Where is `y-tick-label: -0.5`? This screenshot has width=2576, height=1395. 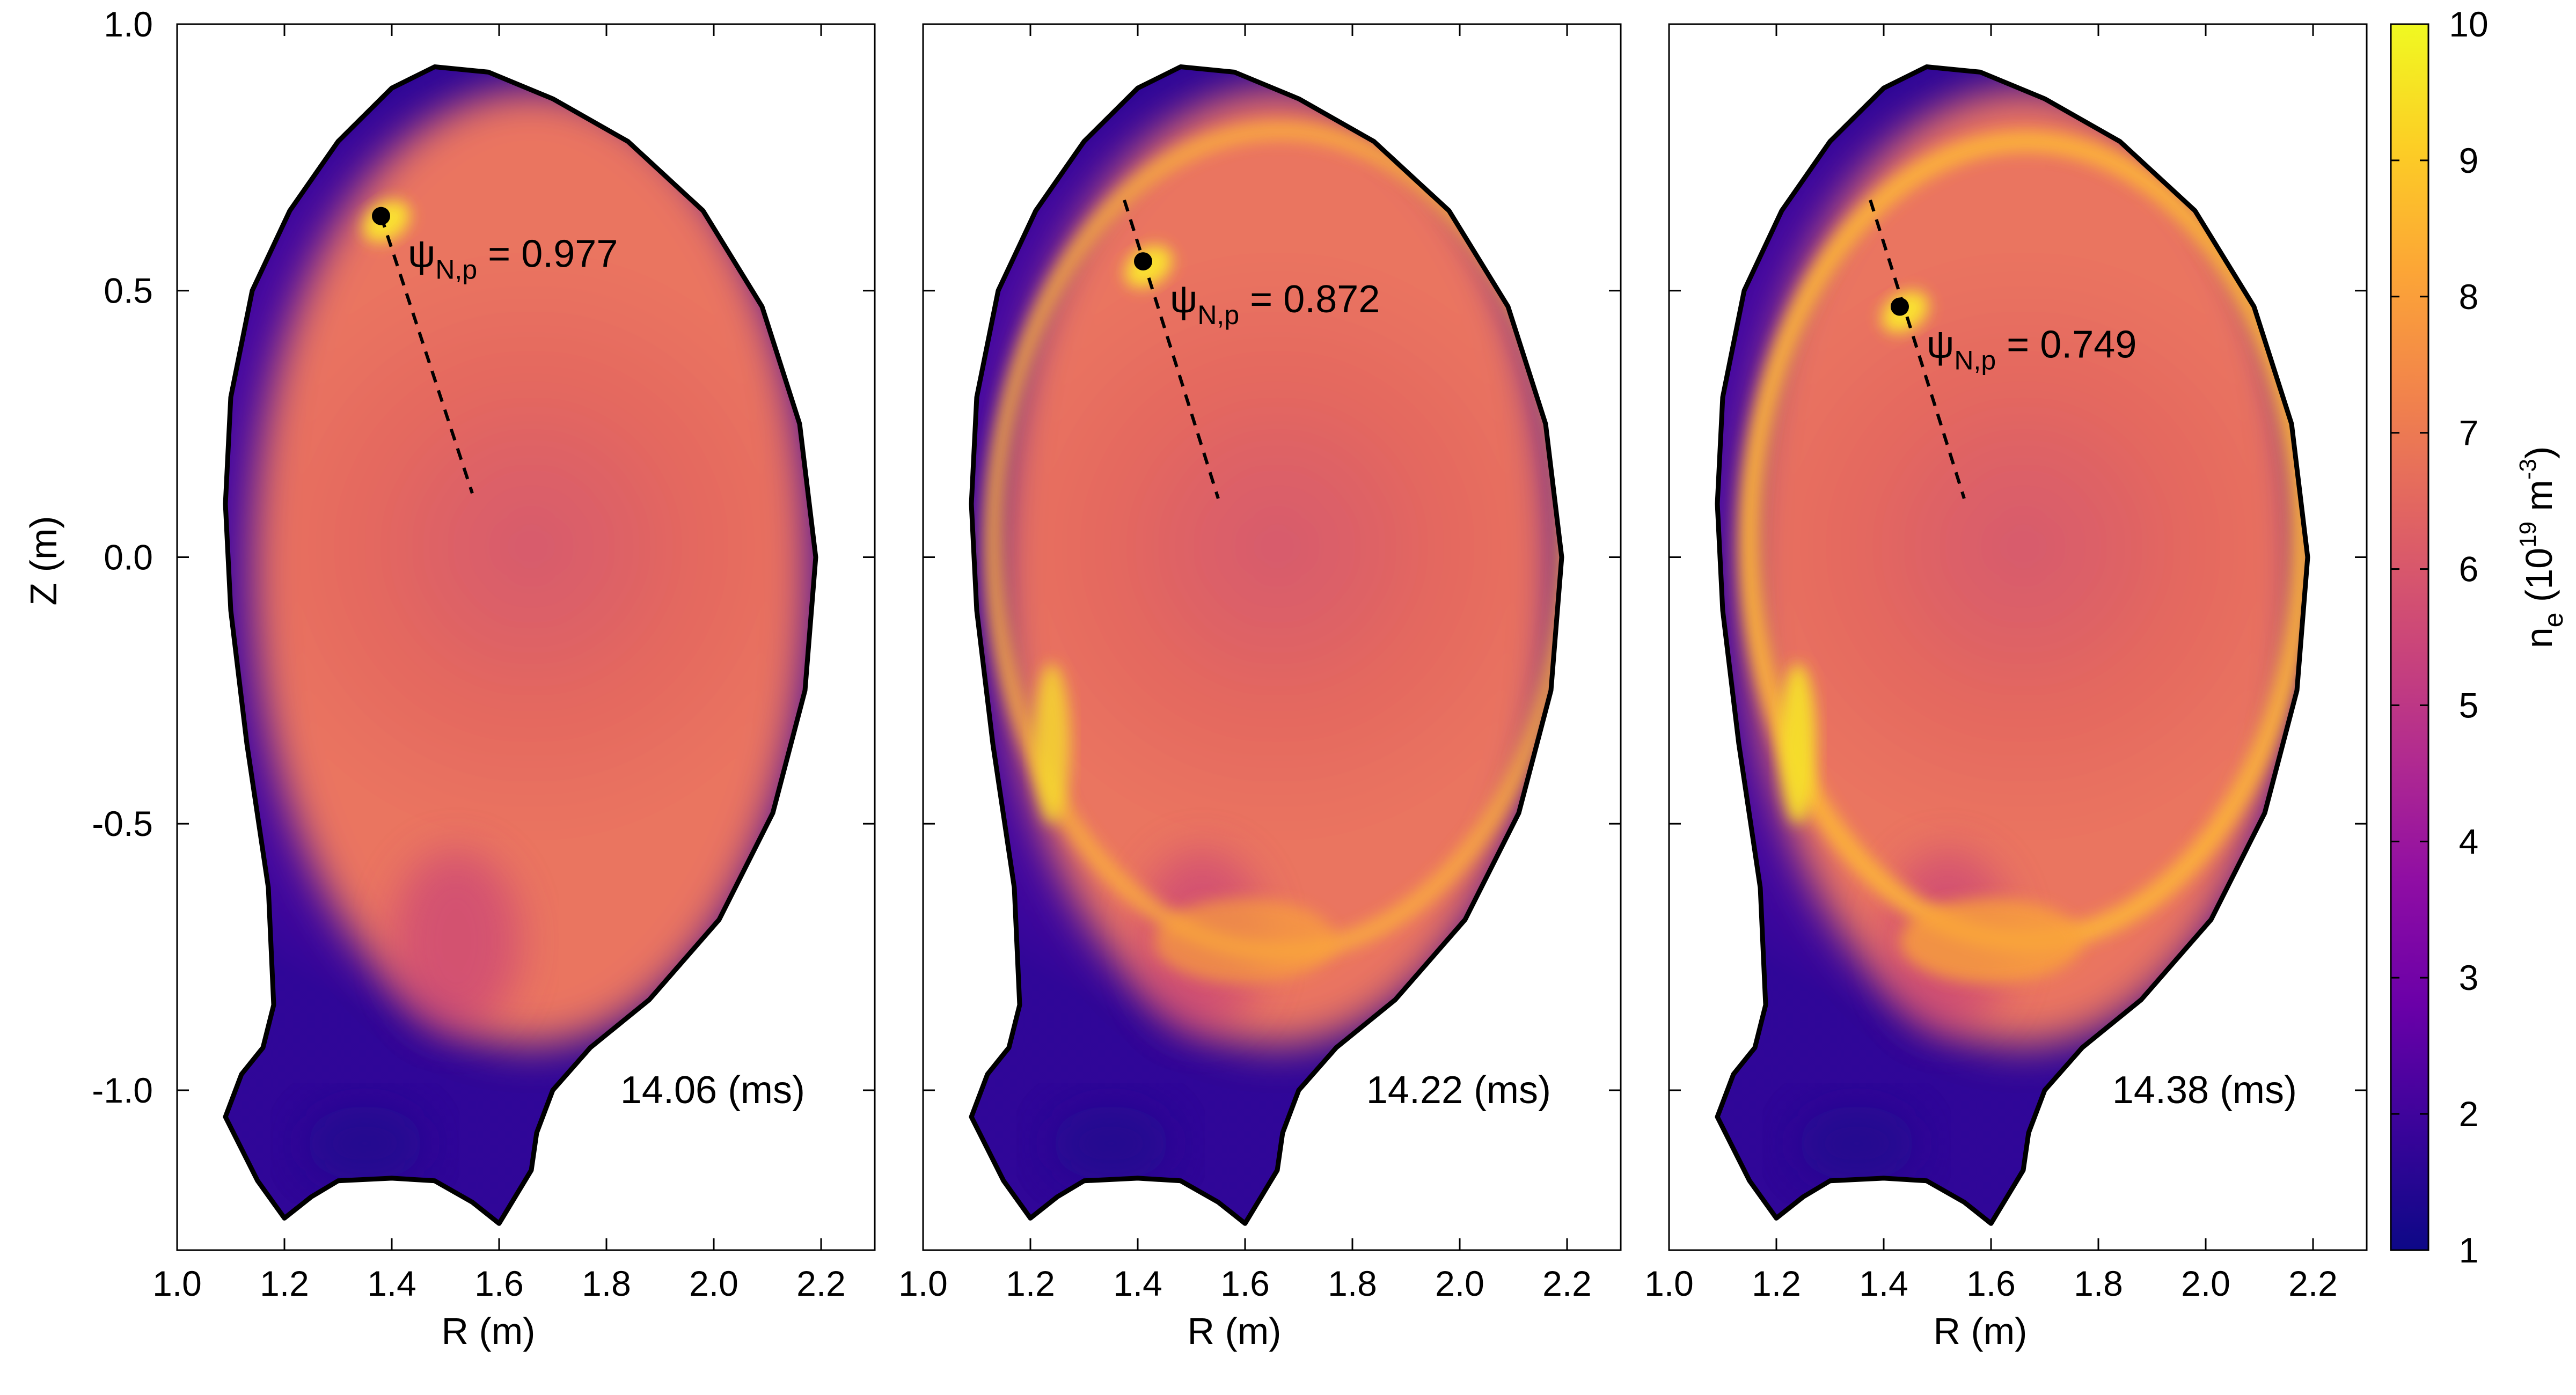
y-tick-label: -0.5 is located at coordinates (122, 823).